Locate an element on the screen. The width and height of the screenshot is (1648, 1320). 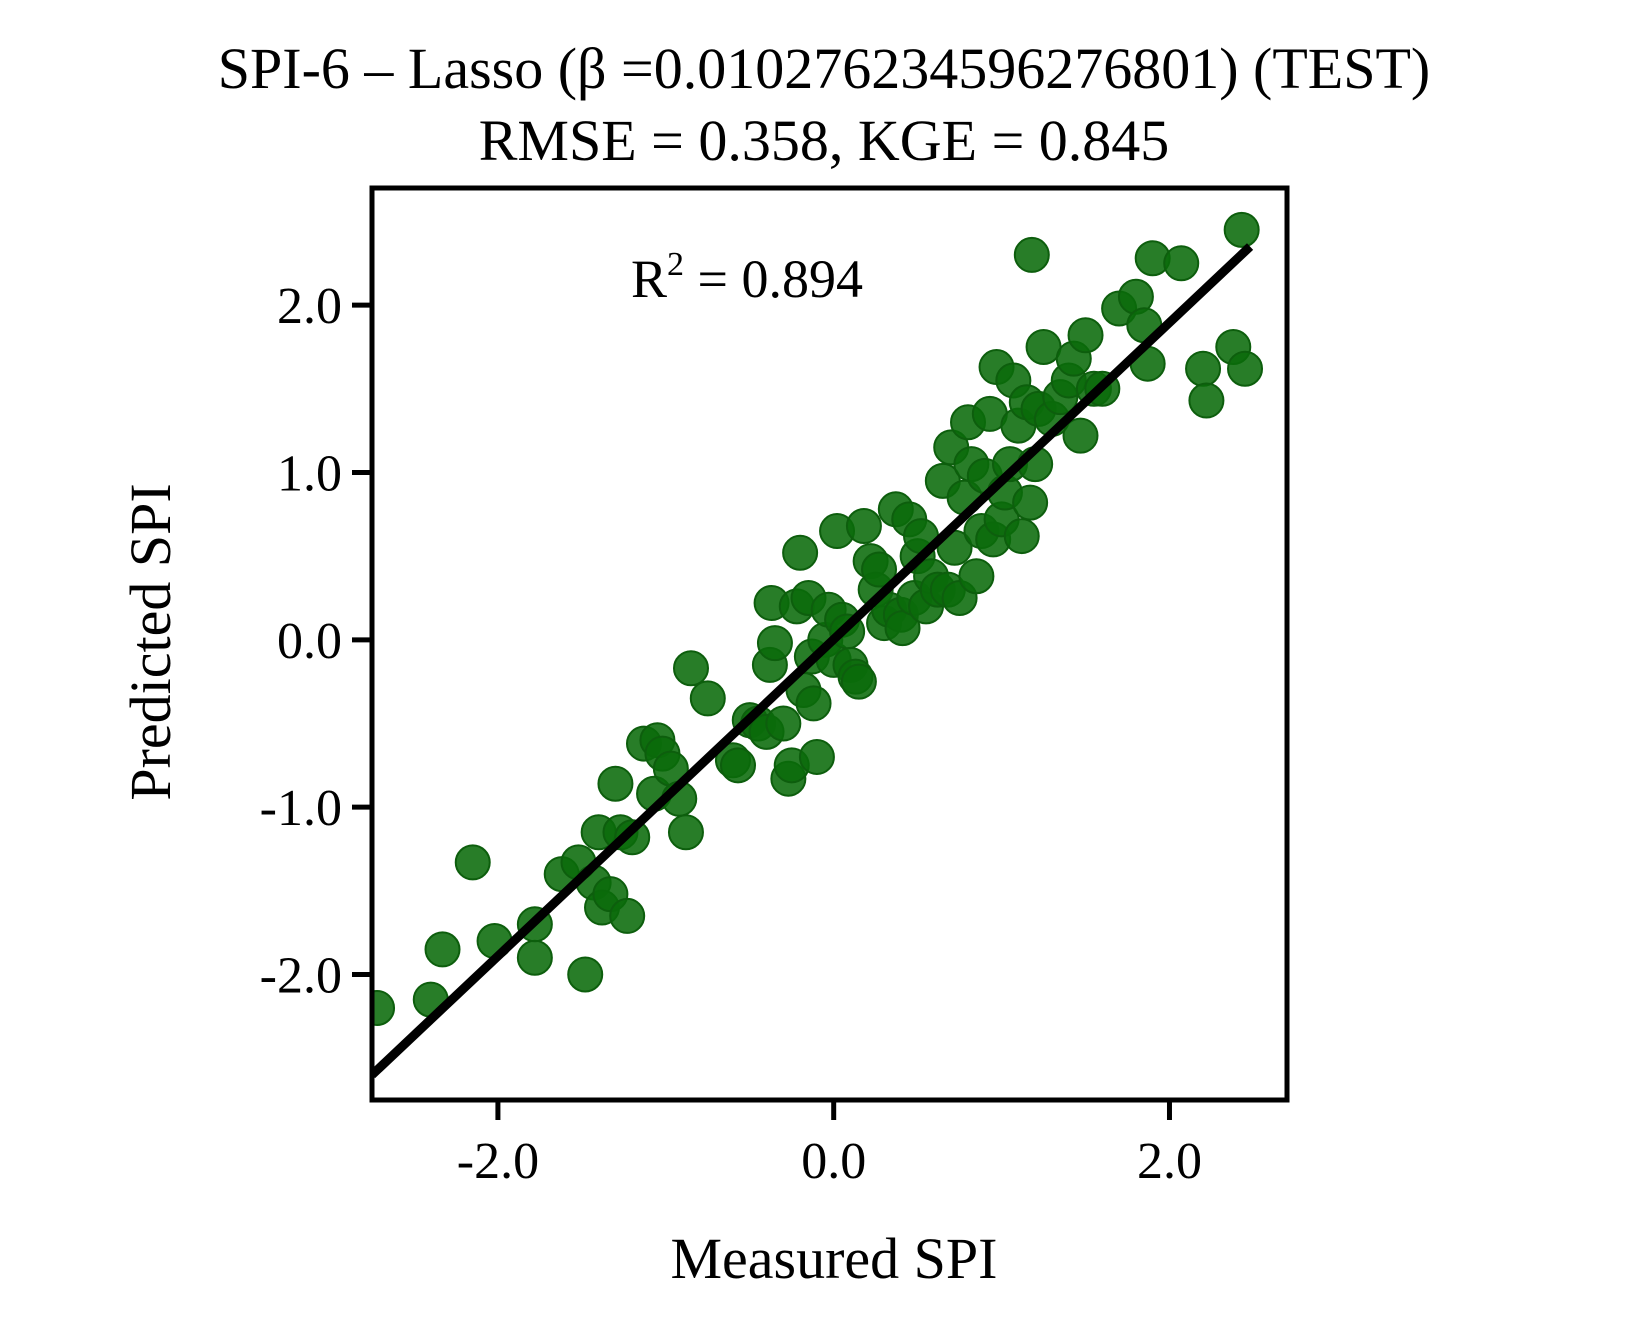
x-axis-ticks: -2.0 0.0 2.0 is located at coordinates (829, 1145).